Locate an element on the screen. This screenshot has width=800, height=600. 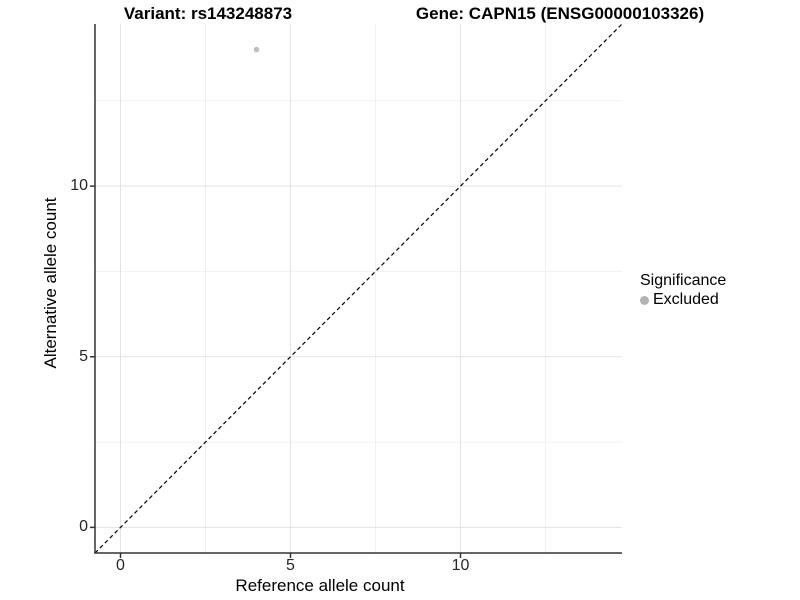
legend-item-excluded: Excluded is located at coordinates (681, 300).